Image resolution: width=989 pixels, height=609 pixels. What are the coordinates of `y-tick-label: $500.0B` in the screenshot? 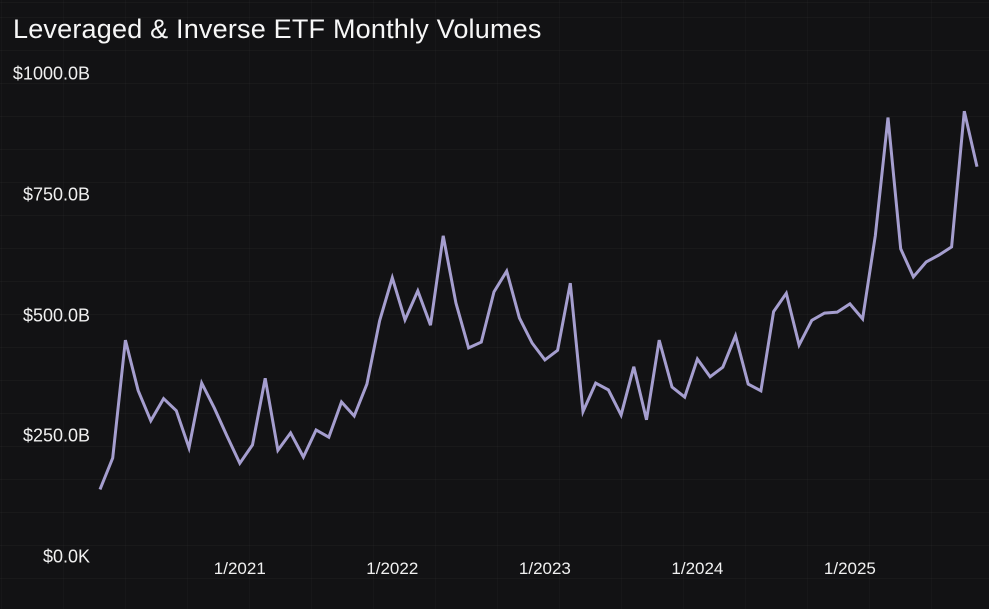 It's located at (56, 315).